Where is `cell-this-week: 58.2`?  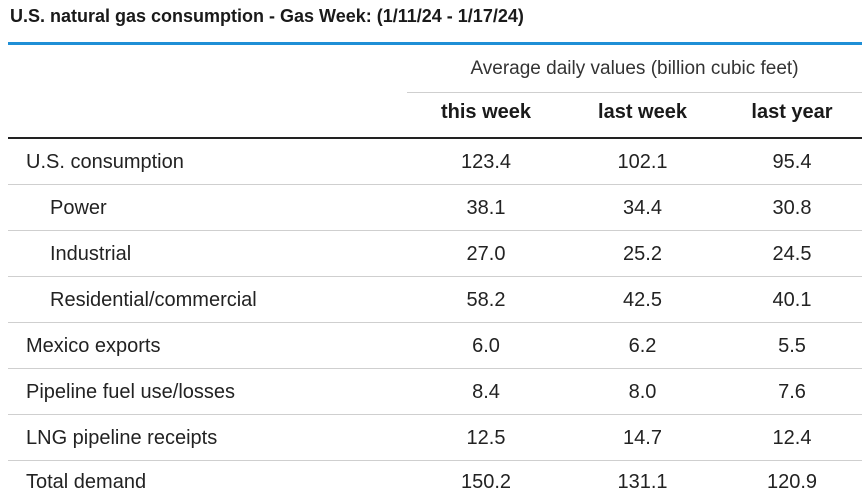 cell-this-week: 58.2 is located at coordinates (486, 300).